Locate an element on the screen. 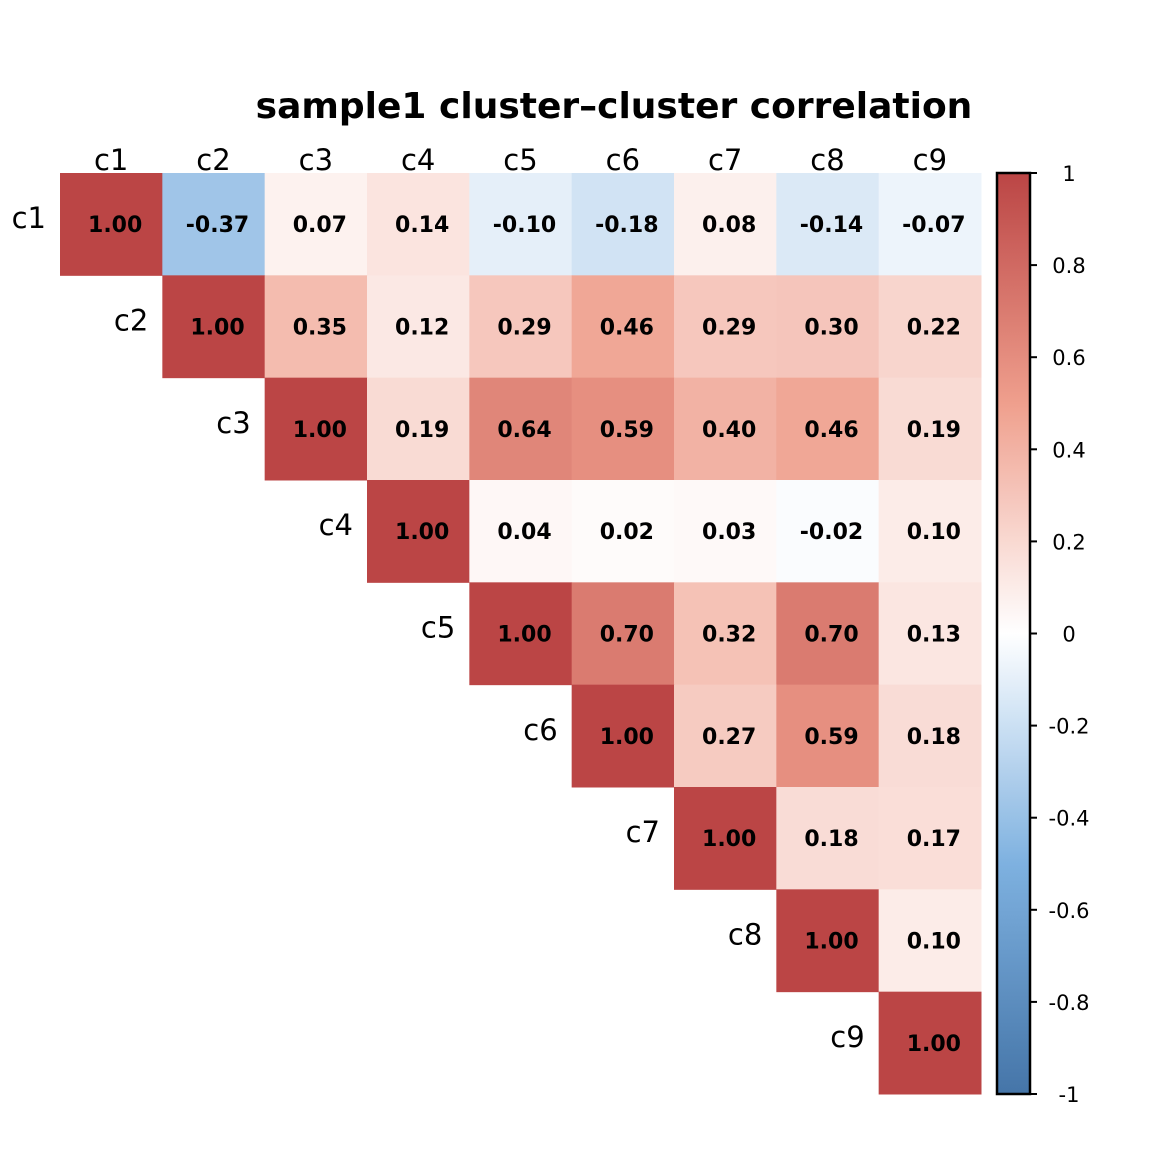  column-label: c9 is located at coordinates (930, 160).